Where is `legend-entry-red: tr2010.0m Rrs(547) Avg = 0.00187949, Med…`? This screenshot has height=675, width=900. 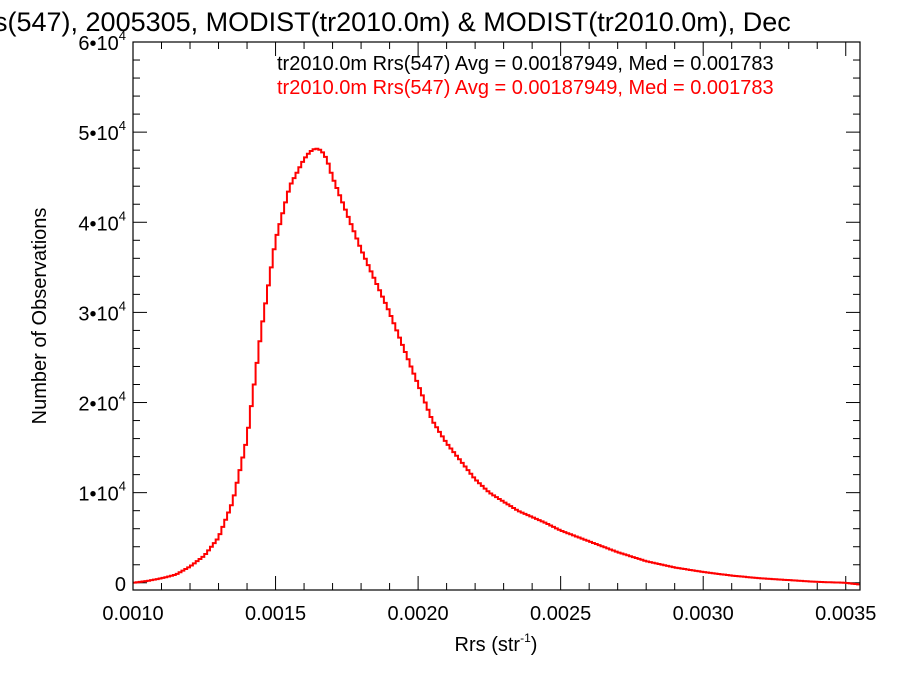
legend-entry-red: tr2010.0m Rrs(547) Avg = 0.00187949, Med… is located at coordinates (525, 88).